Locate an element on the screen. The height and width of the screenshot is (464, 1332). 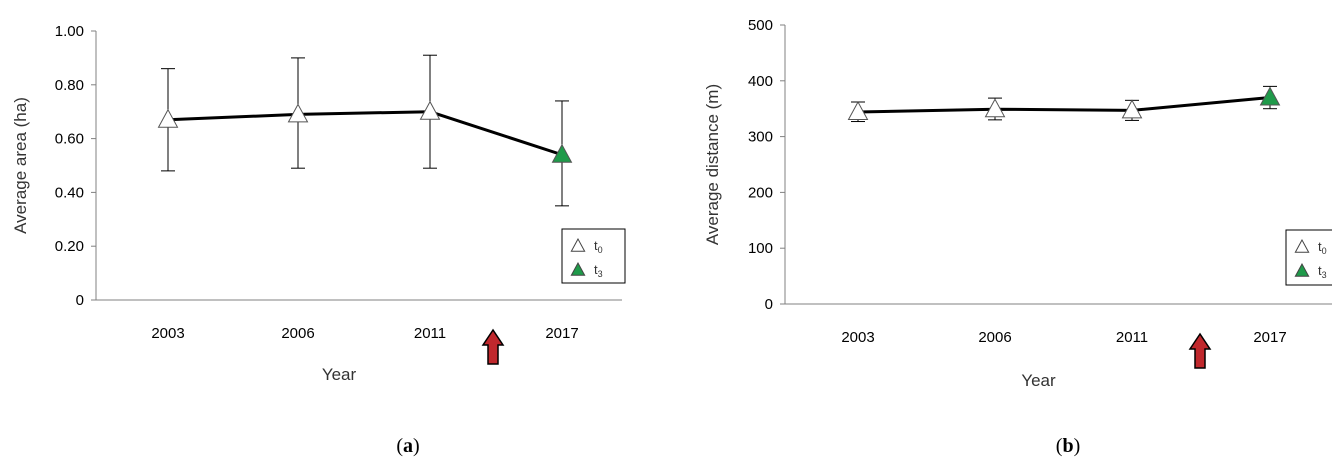
y-tick-label: 0.80 is located at coordinates (69, 85).